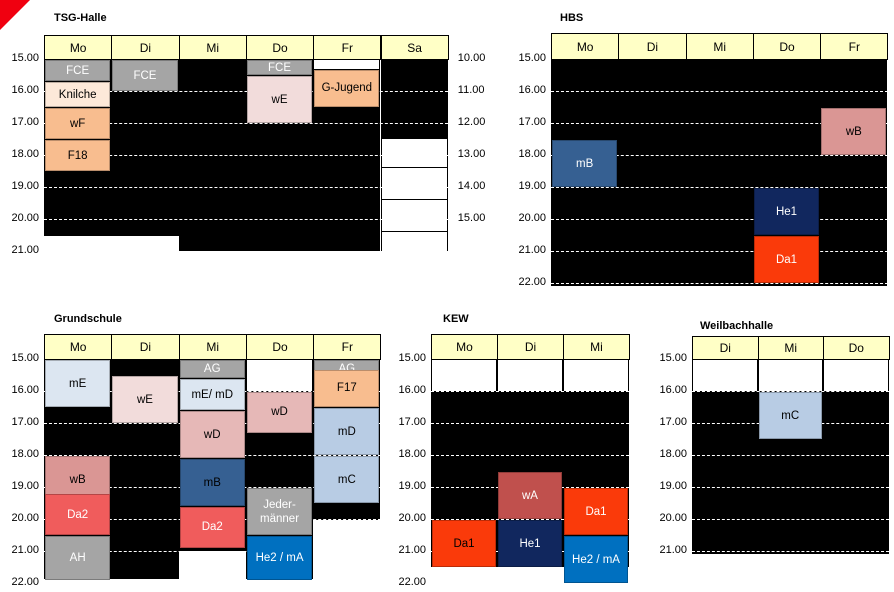  What do you see at coordinates (78, 558) in the screenshot?
I see `training-block: AH` at bounding box center [78, 558].